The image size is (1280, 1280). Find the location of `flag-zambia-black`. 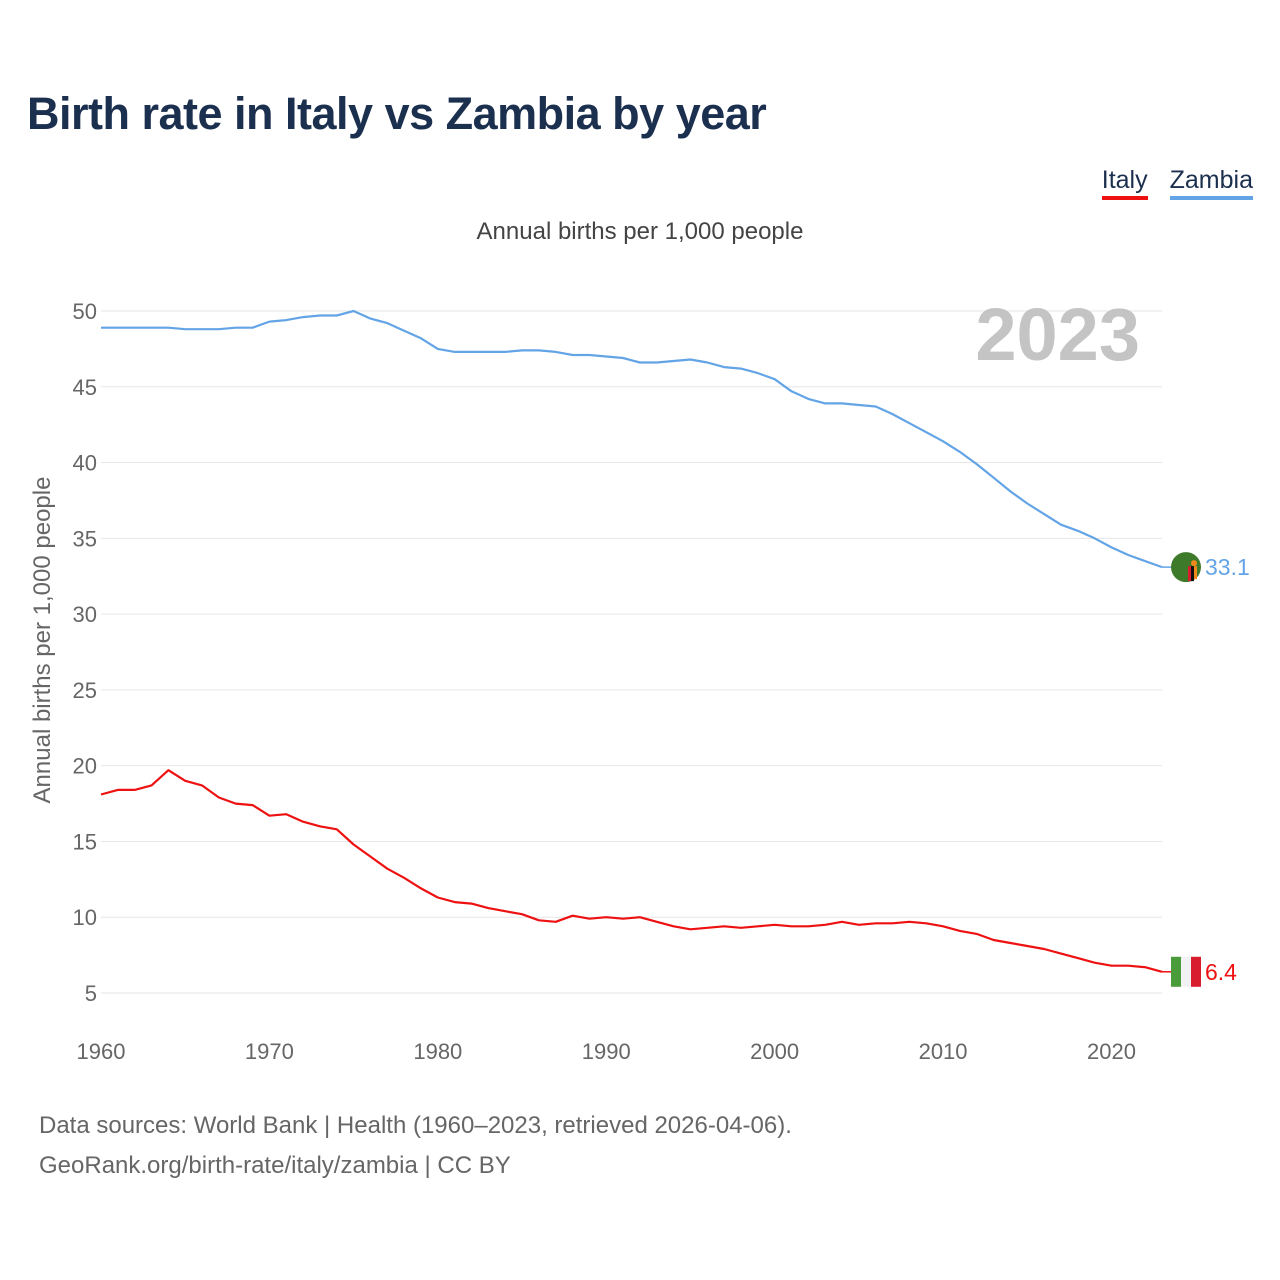

flag-zambia-black is located at coordinates (1192, 574).